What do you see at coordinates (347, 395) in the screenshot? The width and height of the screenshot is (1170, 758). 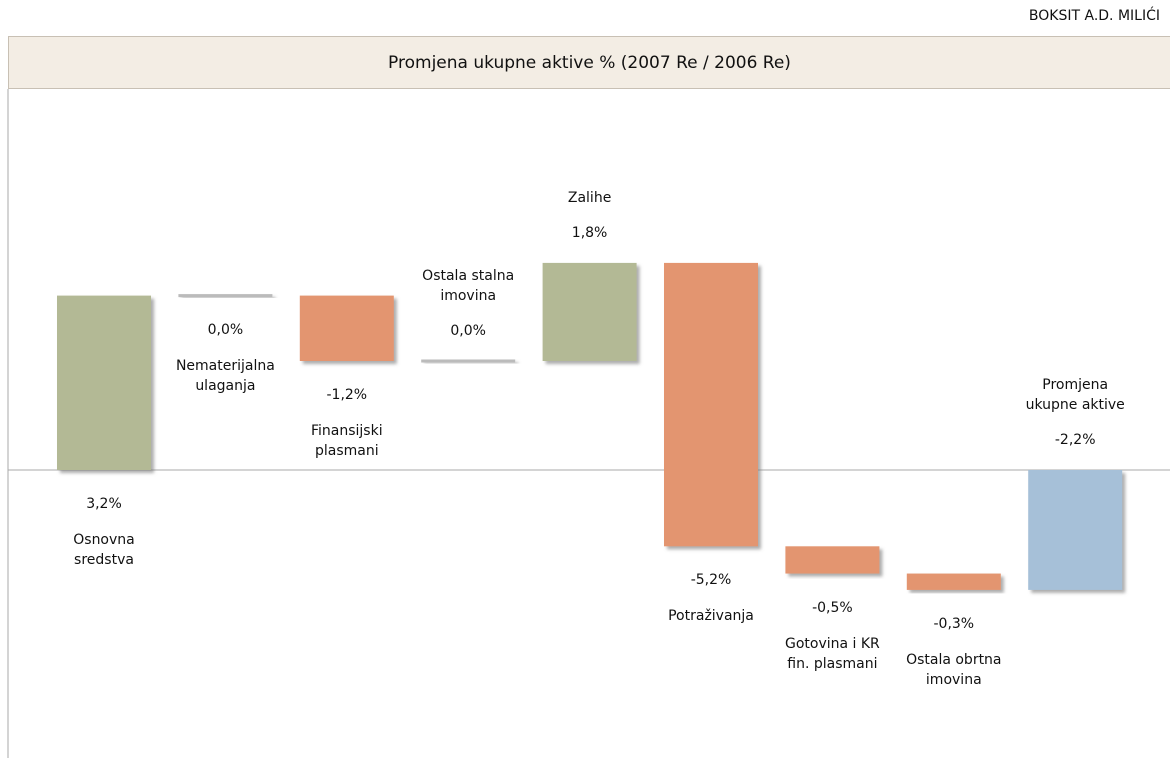 I see `value-label: -1,2%` at bounding box center [347, 395].